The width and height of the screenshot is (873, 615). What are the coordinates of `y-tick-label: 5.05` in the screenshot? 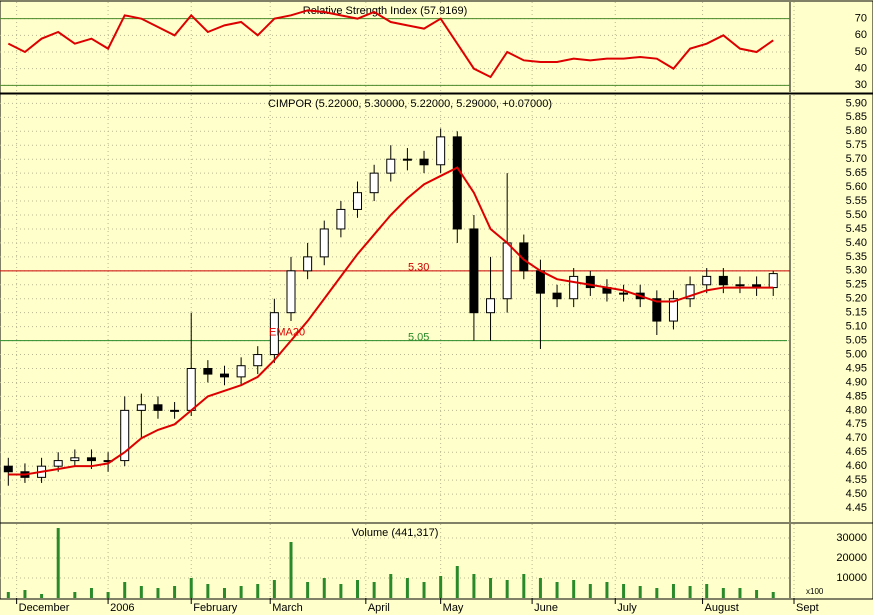 It's located at (856, 341).